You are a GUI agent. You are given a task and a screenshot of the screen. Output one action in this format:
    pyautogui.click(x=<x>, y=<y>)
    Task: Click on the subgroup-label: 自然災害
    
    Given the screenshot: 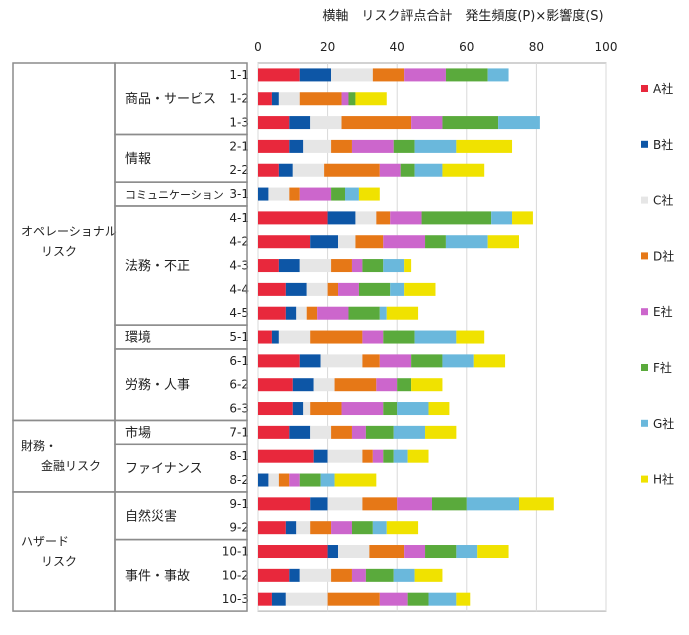 What is the action you would take?
    pyautogui.click(x=151, y=516)
    